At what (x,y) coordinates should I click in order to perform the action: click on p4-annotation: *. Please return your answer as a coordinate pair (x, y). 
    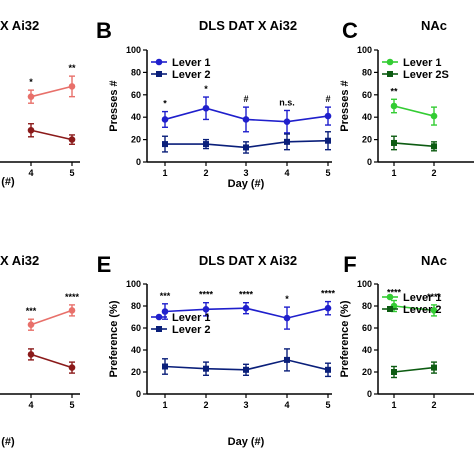
    Looking at the image, I should click on (287, 299).